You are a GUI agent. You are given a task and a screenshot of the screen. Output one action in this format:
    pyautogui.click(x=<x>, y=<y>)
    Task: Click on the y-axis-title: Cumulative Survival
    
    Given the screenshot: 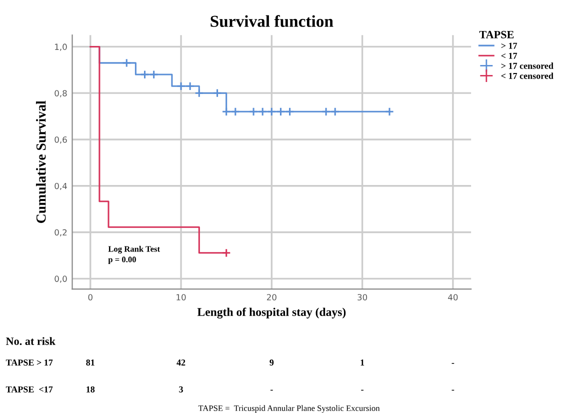 What is the action you would take?
    pyautogui.click(x=41, y=161)
    